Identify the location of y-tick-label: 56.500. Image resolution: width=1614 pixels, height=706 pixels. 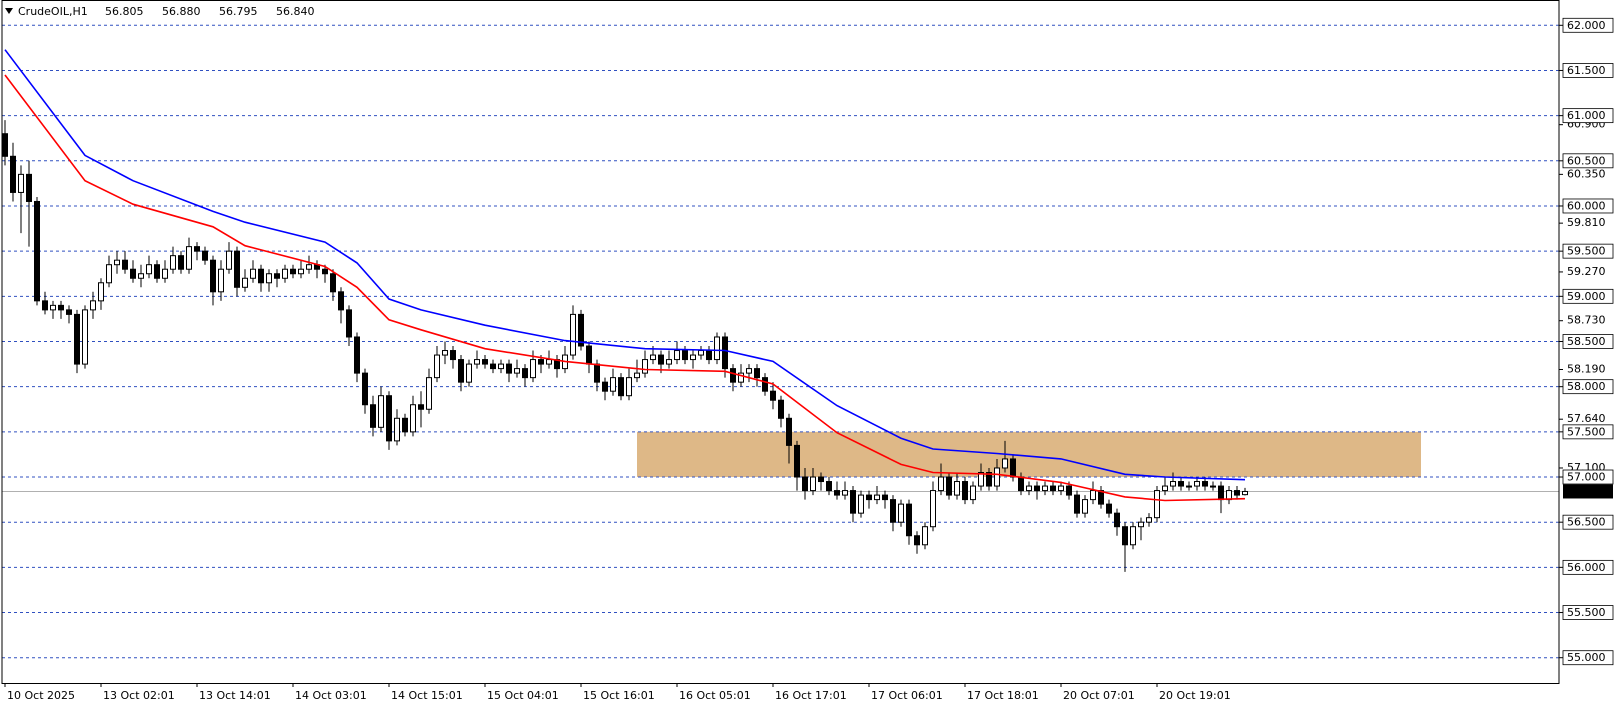
(1586, 522).